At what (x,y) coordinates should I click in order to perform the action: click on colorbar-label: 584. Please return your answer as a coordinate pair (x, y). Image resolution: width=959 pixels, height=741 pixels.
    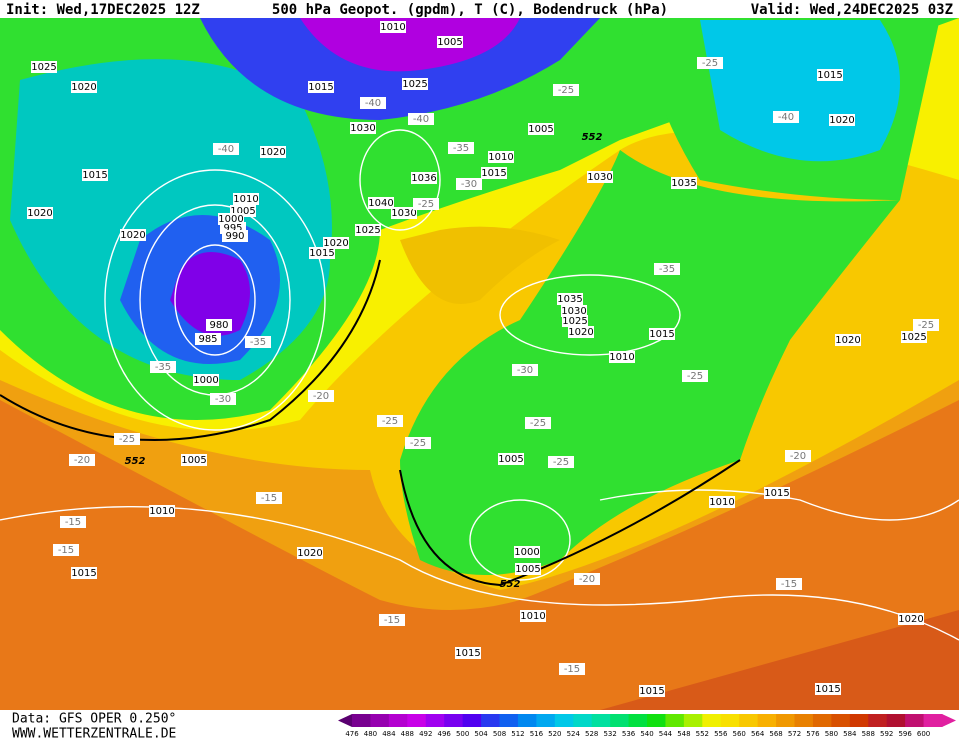
    Looking at the image, I should click on (850, 734).